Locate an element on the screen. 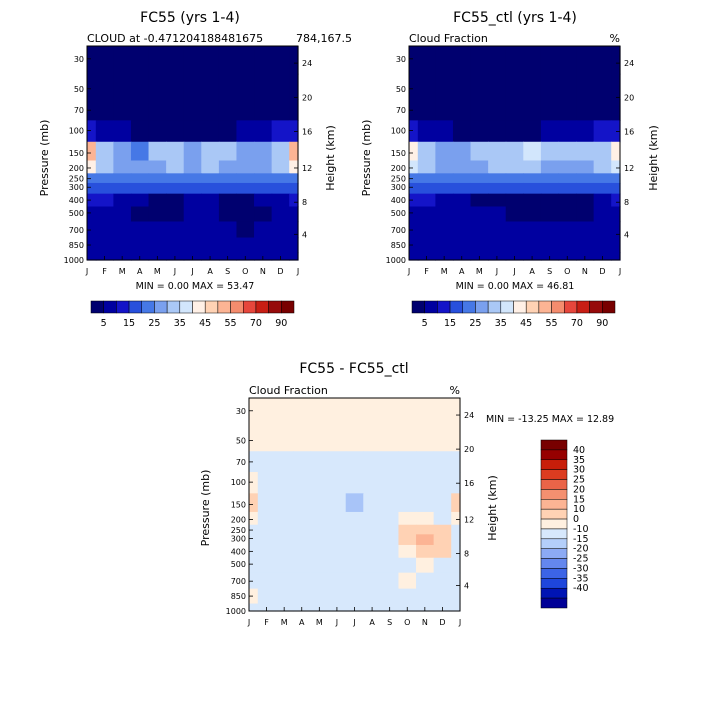 This screenshot has height=713, width=713. month-tick-label: N is located at coordinates (425, 622).